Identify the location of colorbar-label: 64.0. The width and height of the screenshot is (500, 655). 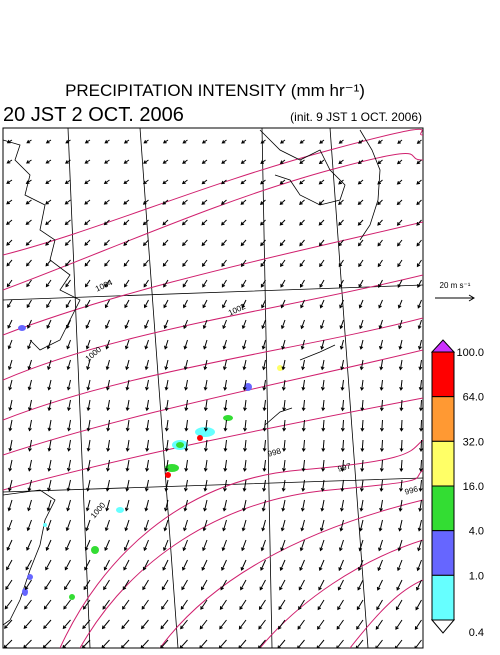
(473, 398).